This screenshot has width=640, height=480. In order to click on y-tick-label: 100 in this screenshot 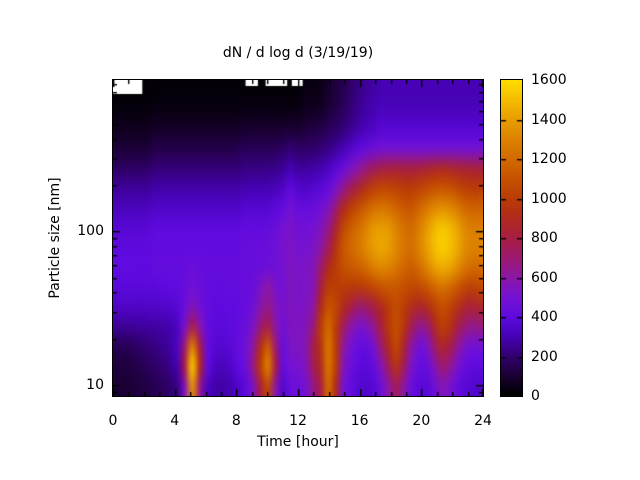, I will do `click(90, 231)`.